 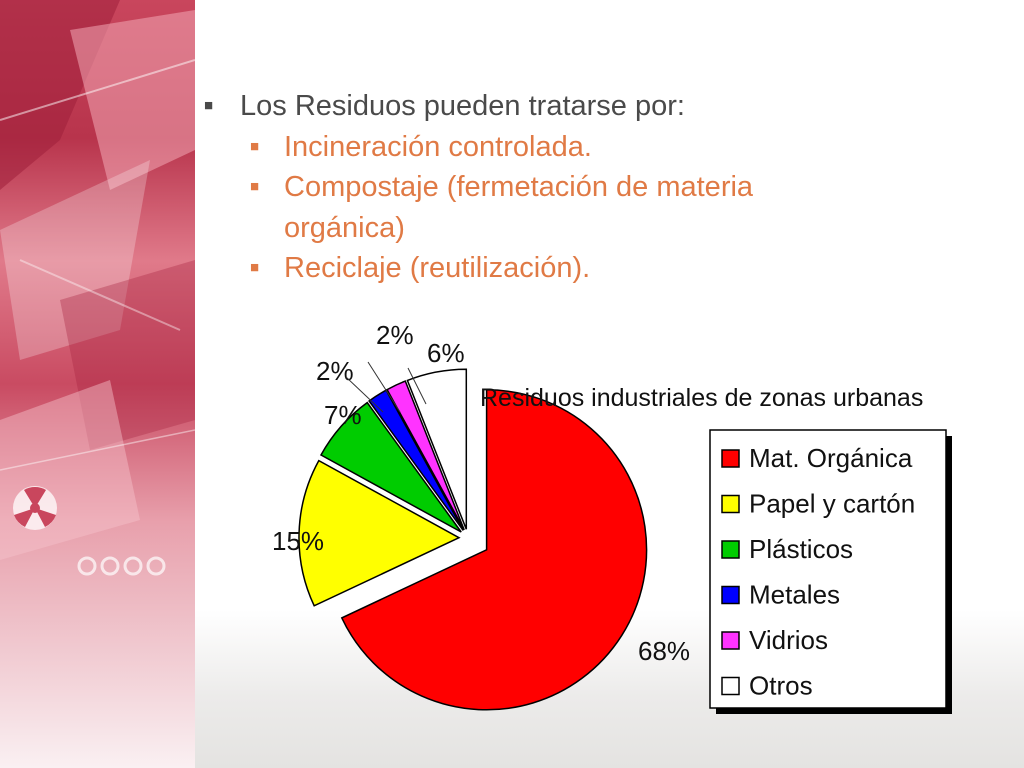 I want to click on bullet-text: Los Residuos pueden tratarse por:, so click(x=462, y=106).